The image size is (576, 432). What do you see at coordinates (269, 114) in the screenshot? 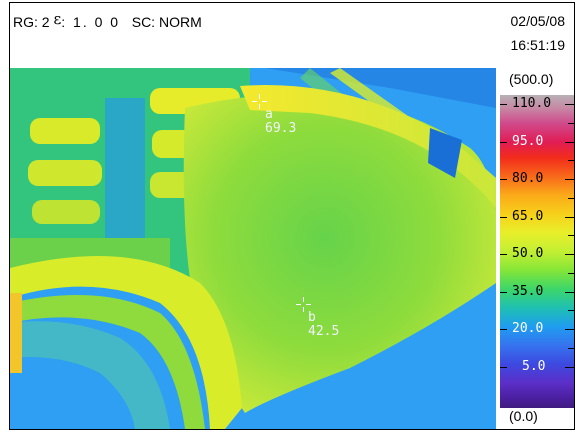
I see `marker-a-id: a` at bounding box center [269, 114].